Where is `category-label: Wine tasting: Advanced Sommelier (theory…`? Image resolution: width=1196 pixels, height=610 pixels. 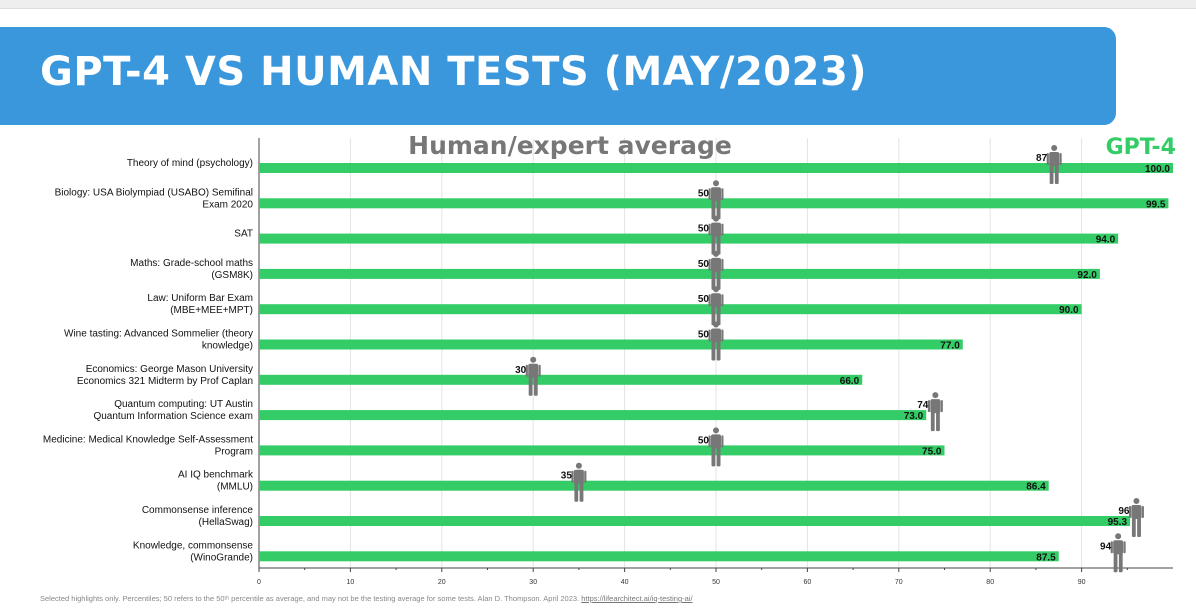 category-label: Wine tasting: Advanced Sommelier (theory… is located at coordinates (158, 340).